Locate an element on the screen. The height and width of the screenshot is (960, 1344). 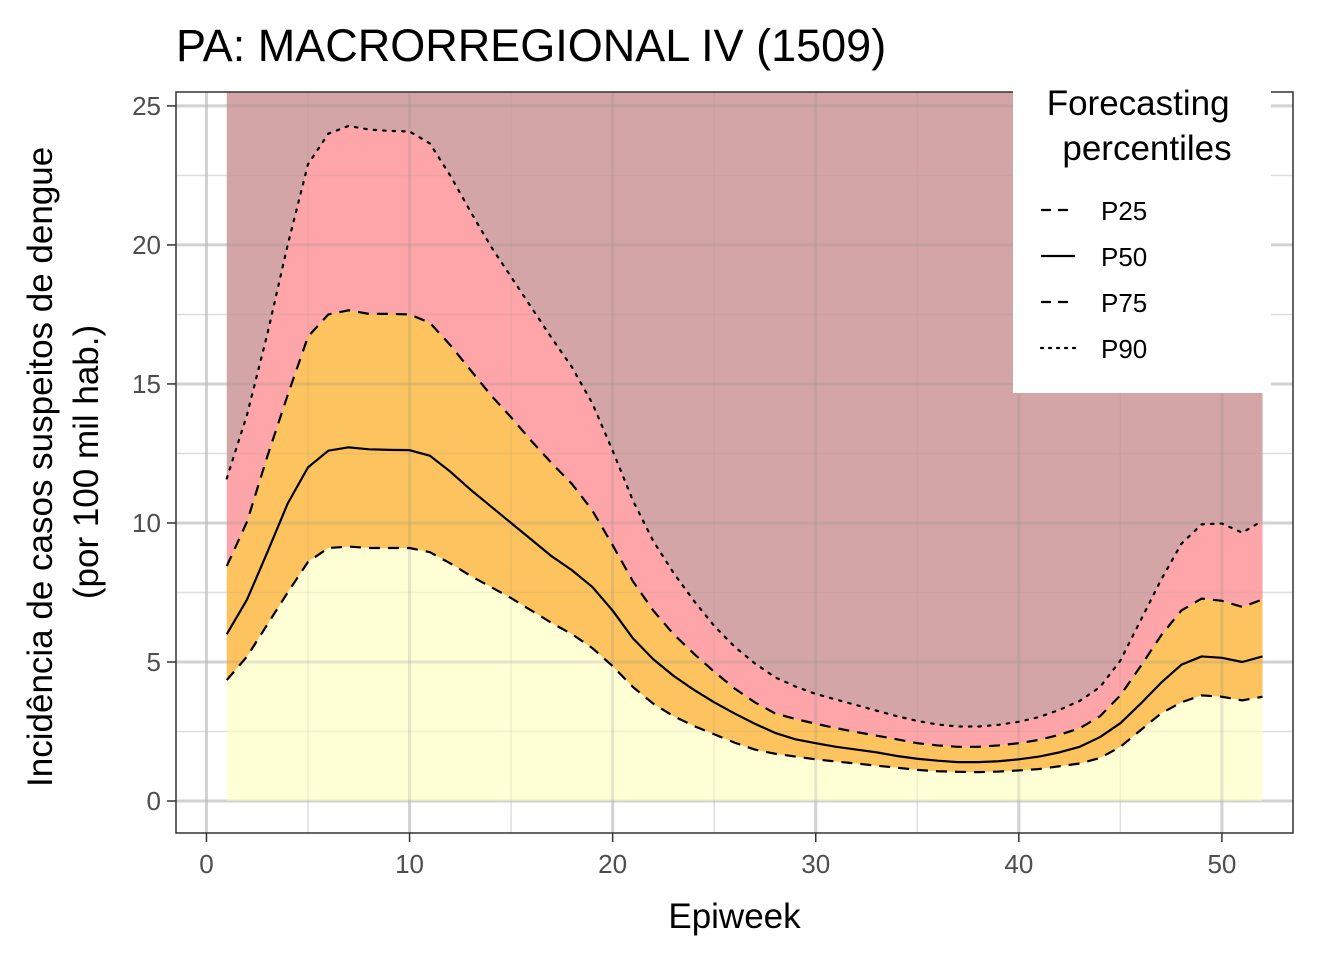
legend-label-p75: P75 is located at coordinates (1124, 303).